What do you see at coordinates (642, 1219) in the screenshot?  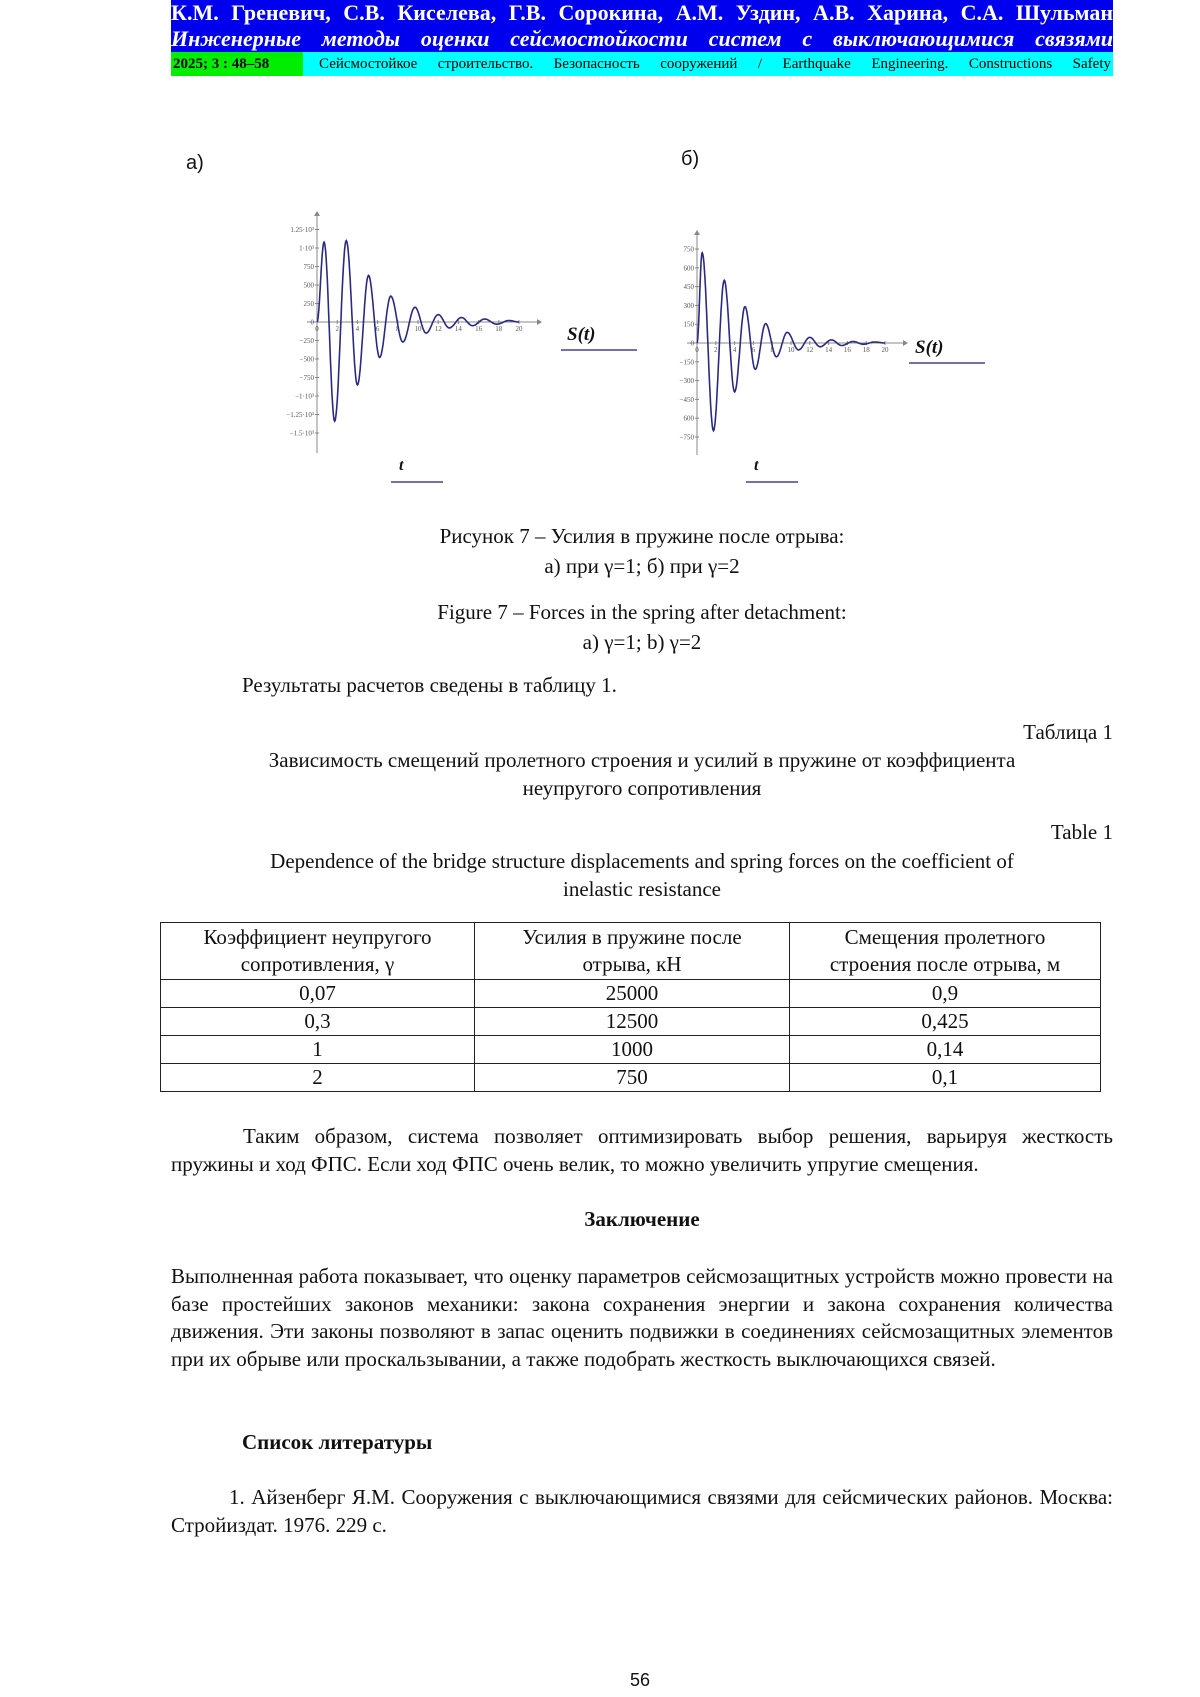 I see `conclusion-heading: Заключение` at bounding box center [642, 1219].